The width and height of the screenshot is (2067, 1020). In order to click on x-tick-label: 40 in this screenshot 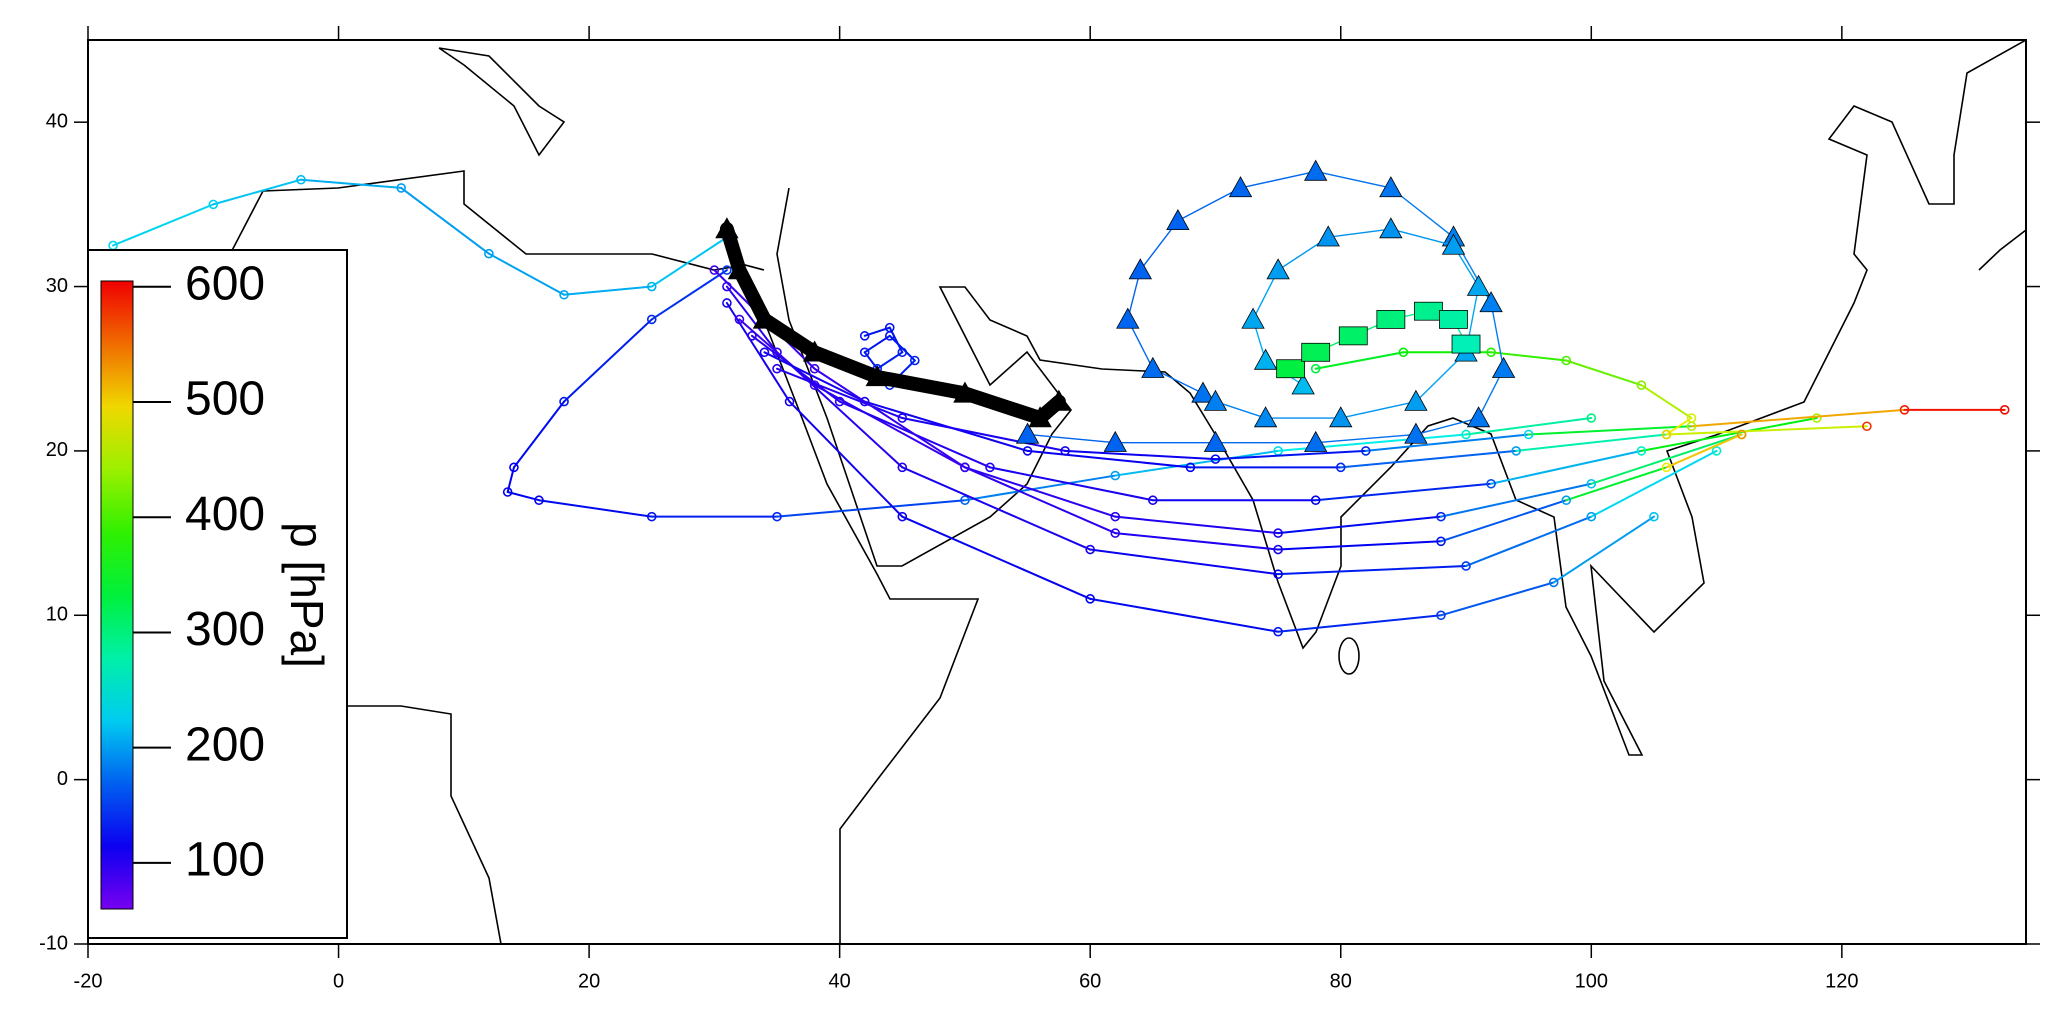, I will do `click(840, 981)`.